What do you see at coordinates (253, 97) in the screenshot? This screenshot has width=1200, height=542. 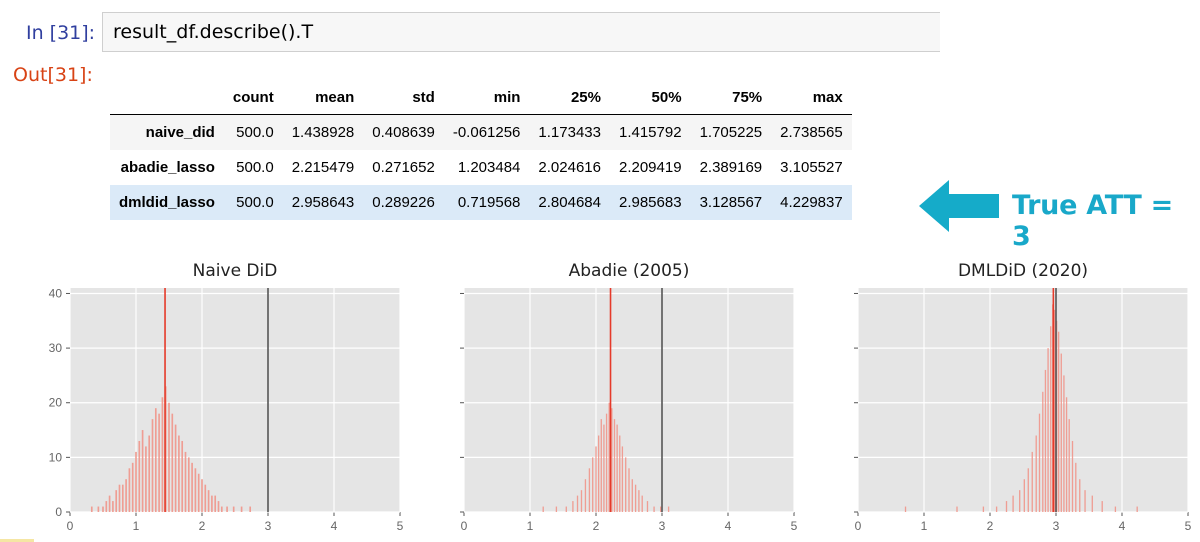 I see `column-header: count` at bounding box center [253, 97].